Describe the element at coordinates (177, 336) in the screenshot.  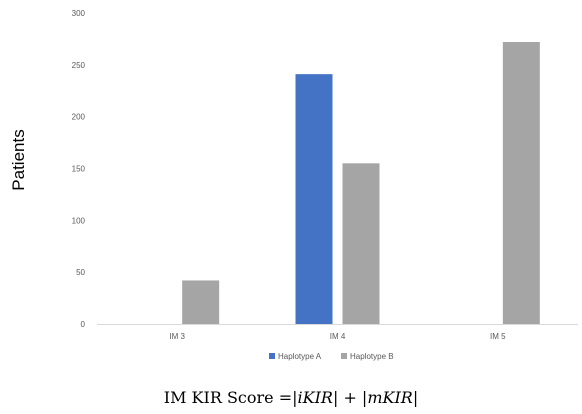
I see `x-category-label: IM 3` at that location.